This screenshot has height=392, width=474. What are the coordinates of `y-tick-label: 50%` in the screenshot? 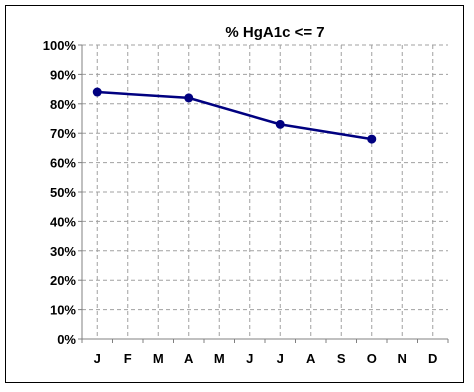 It's located at (63, 192).